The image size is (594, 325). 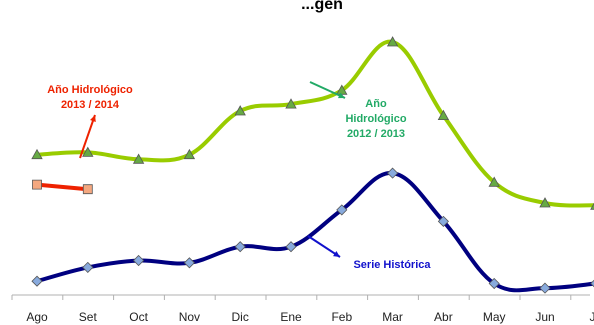 What do you see at coordinates (392, 265) in the screenshot?
I see `series-label-serie-historica: Serie Histórica` at bounding box center [392, 265].